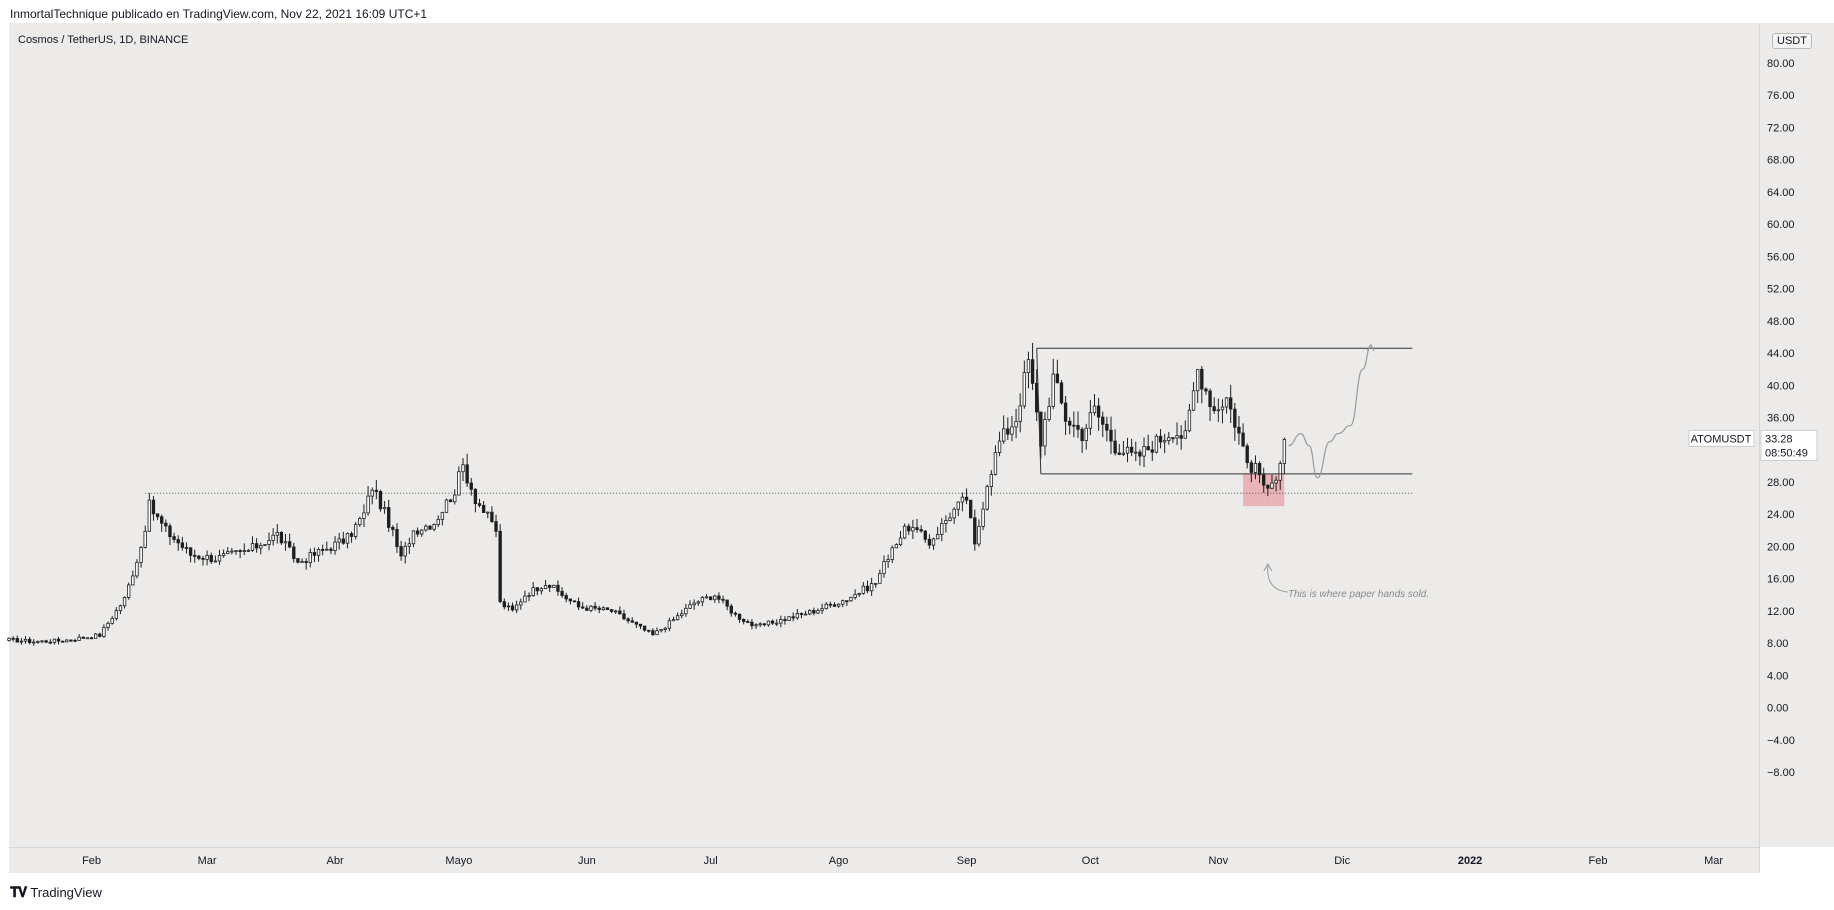  I want to click on y-tick-label: −4.00, so click(1781, 741).